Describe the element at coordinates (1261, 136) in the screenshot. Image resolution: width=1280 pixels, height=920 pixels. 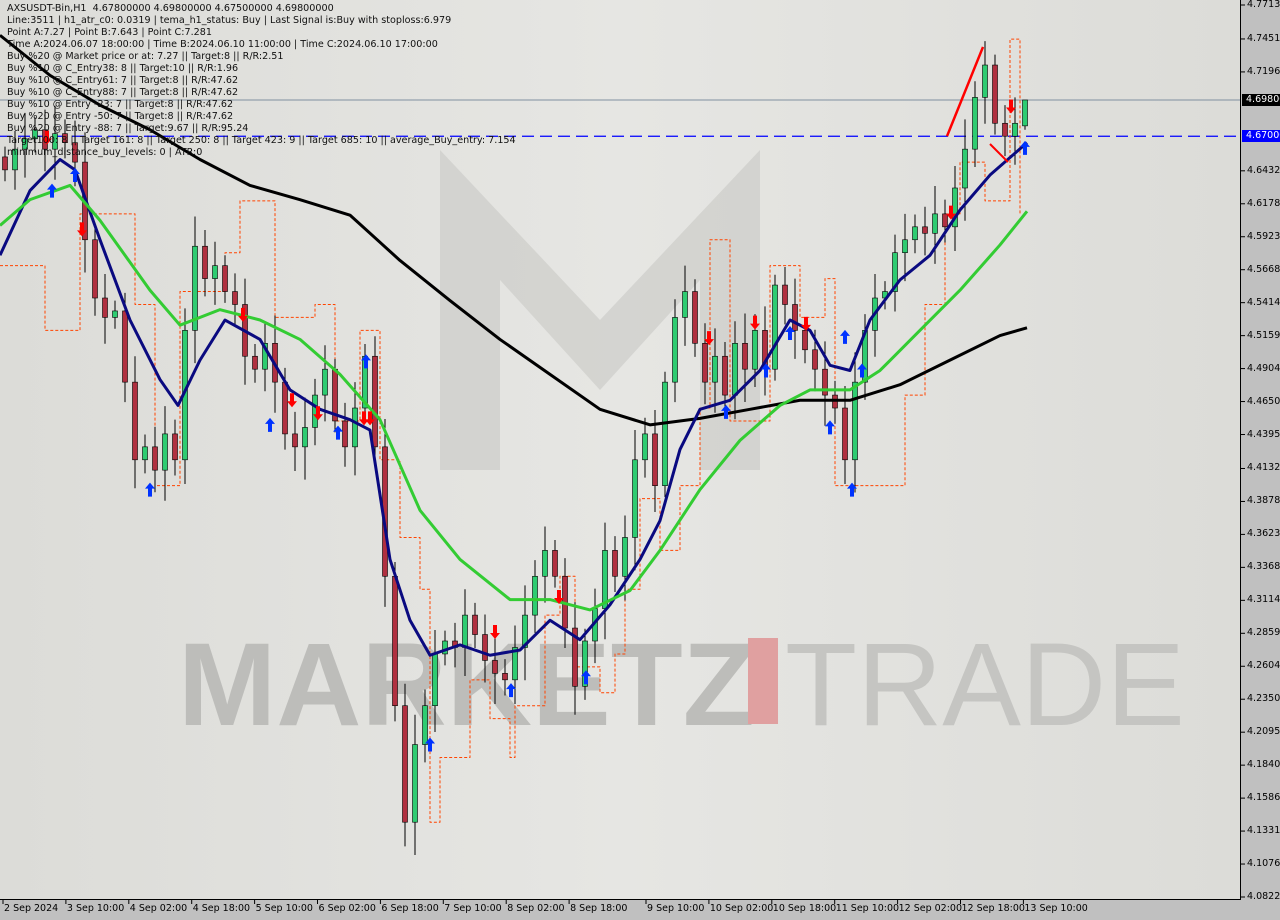
I see `level-price-tag: 4.67000` at that location.